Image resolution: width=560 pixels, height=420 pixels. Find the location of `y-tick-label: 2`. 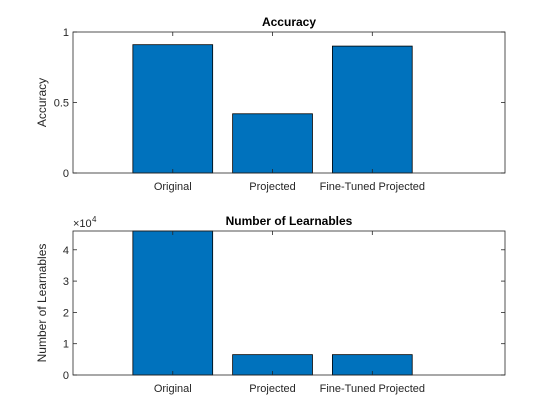

y-tick-label: 2 is located at coordinates (66, 313).